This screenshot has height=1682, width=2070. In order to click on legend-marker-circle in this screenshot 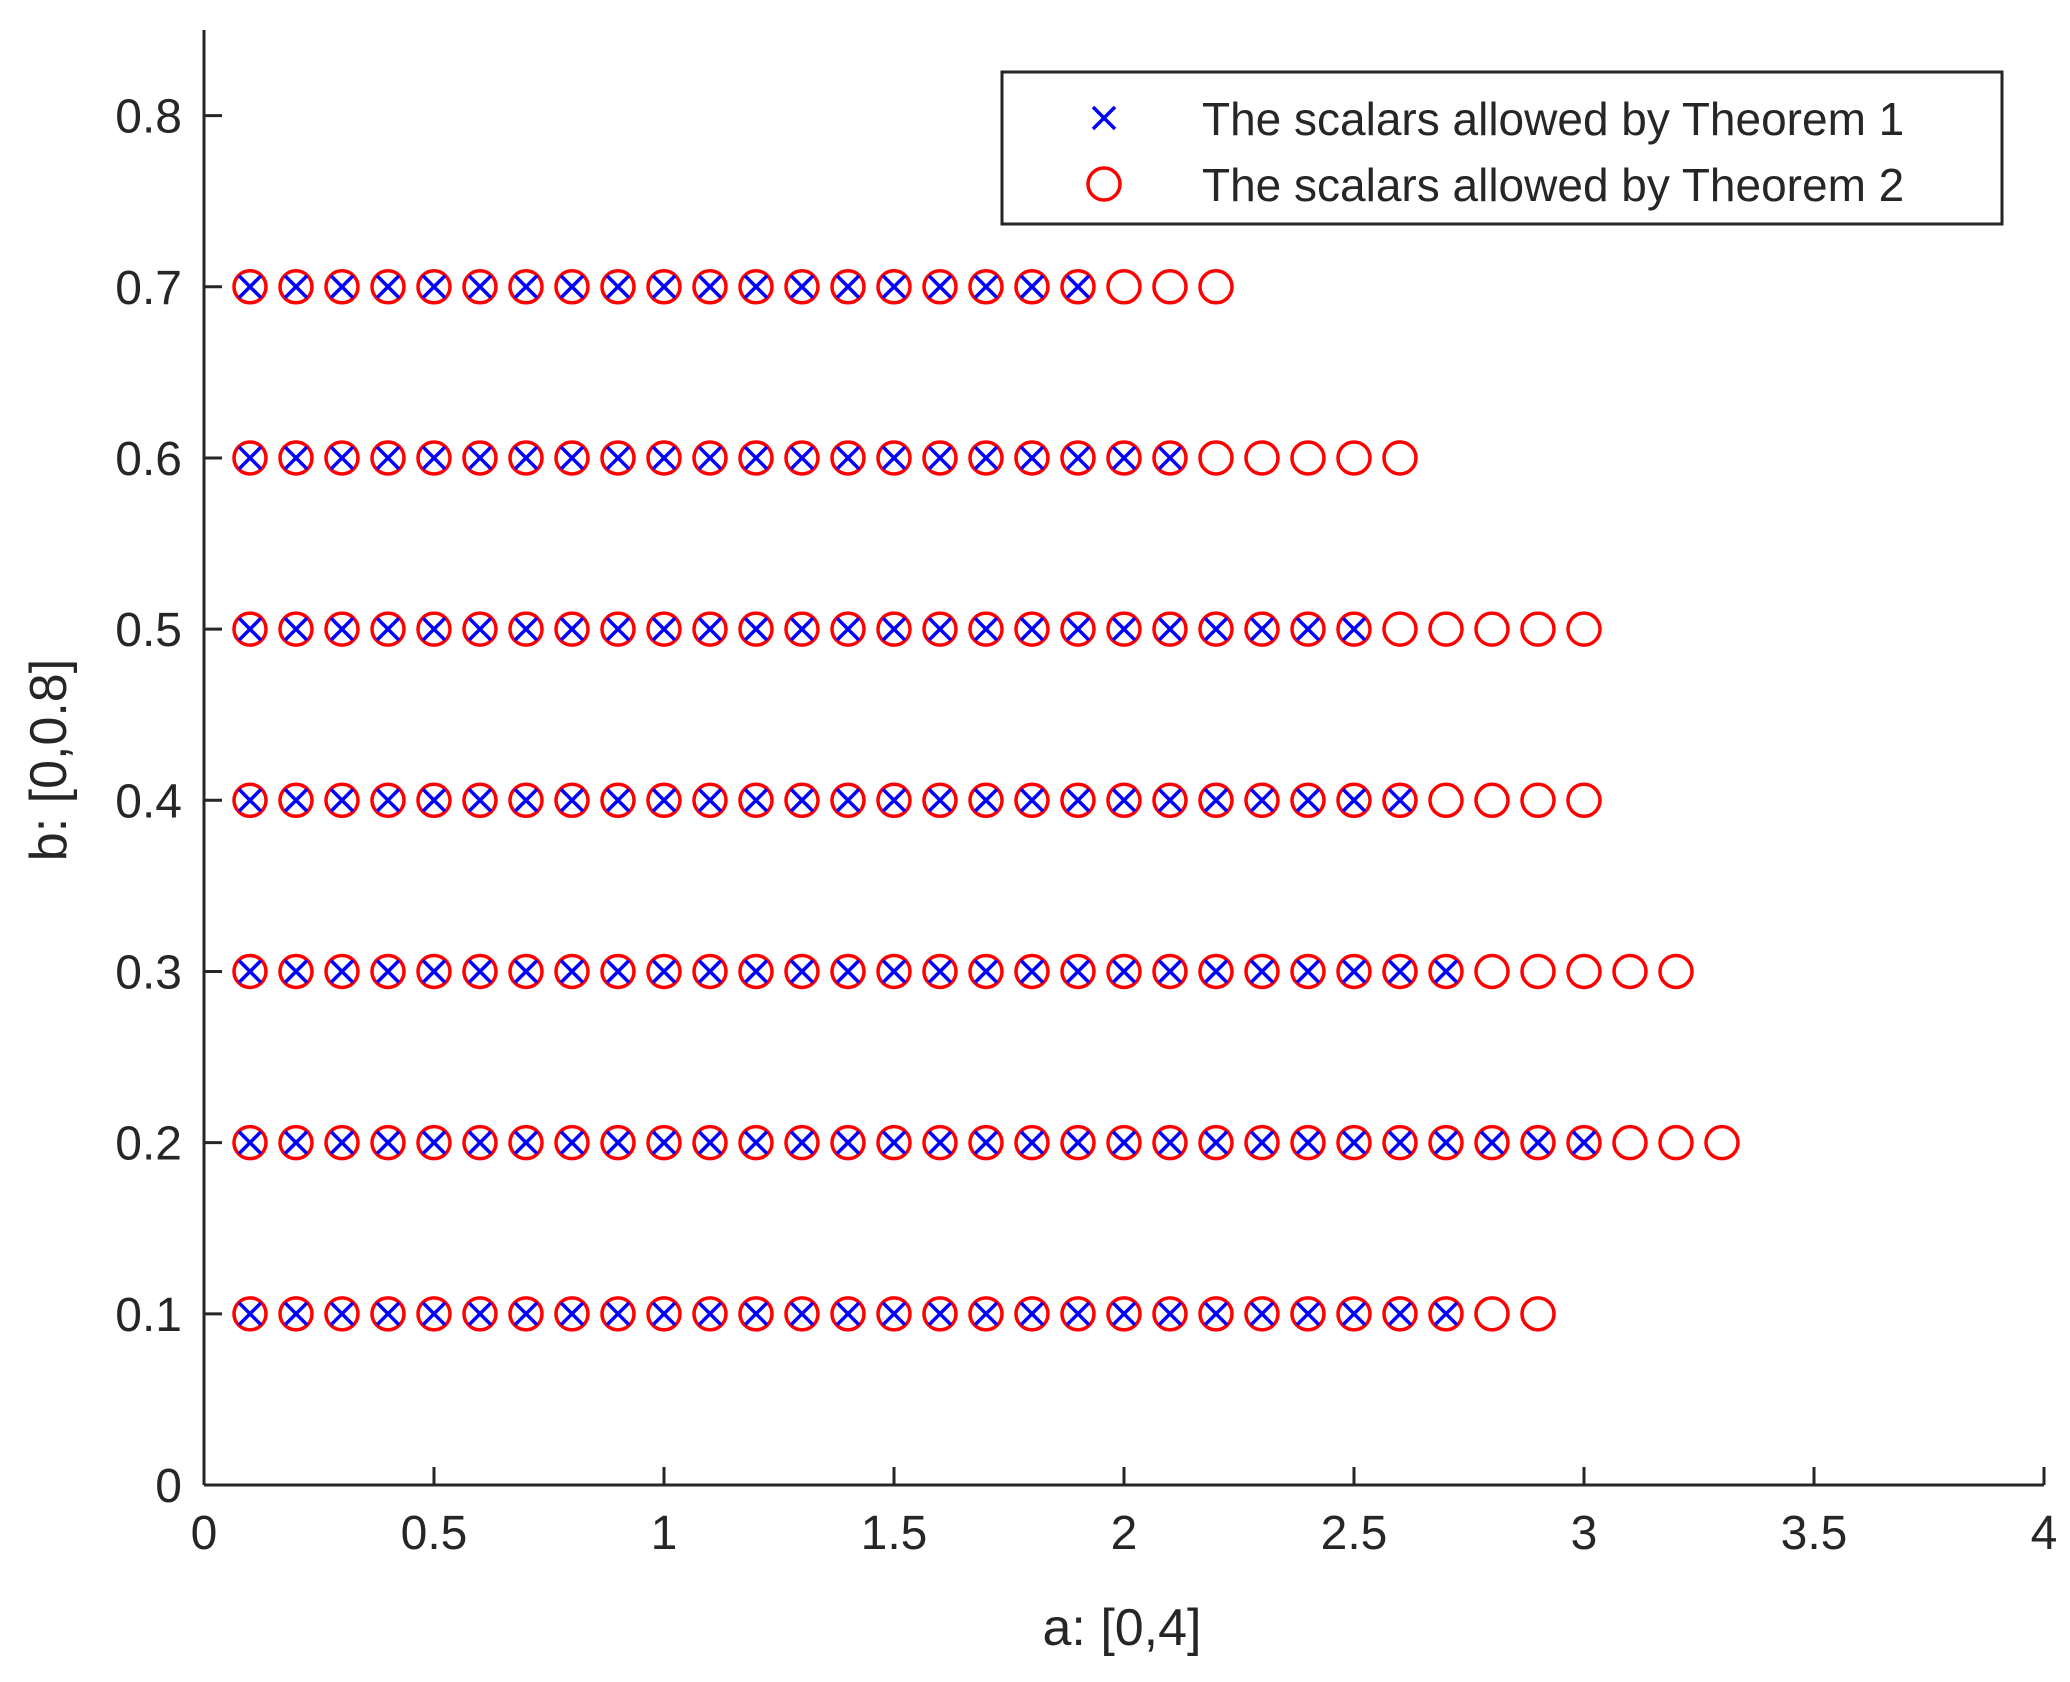, I will do `click(1104, 184)`.